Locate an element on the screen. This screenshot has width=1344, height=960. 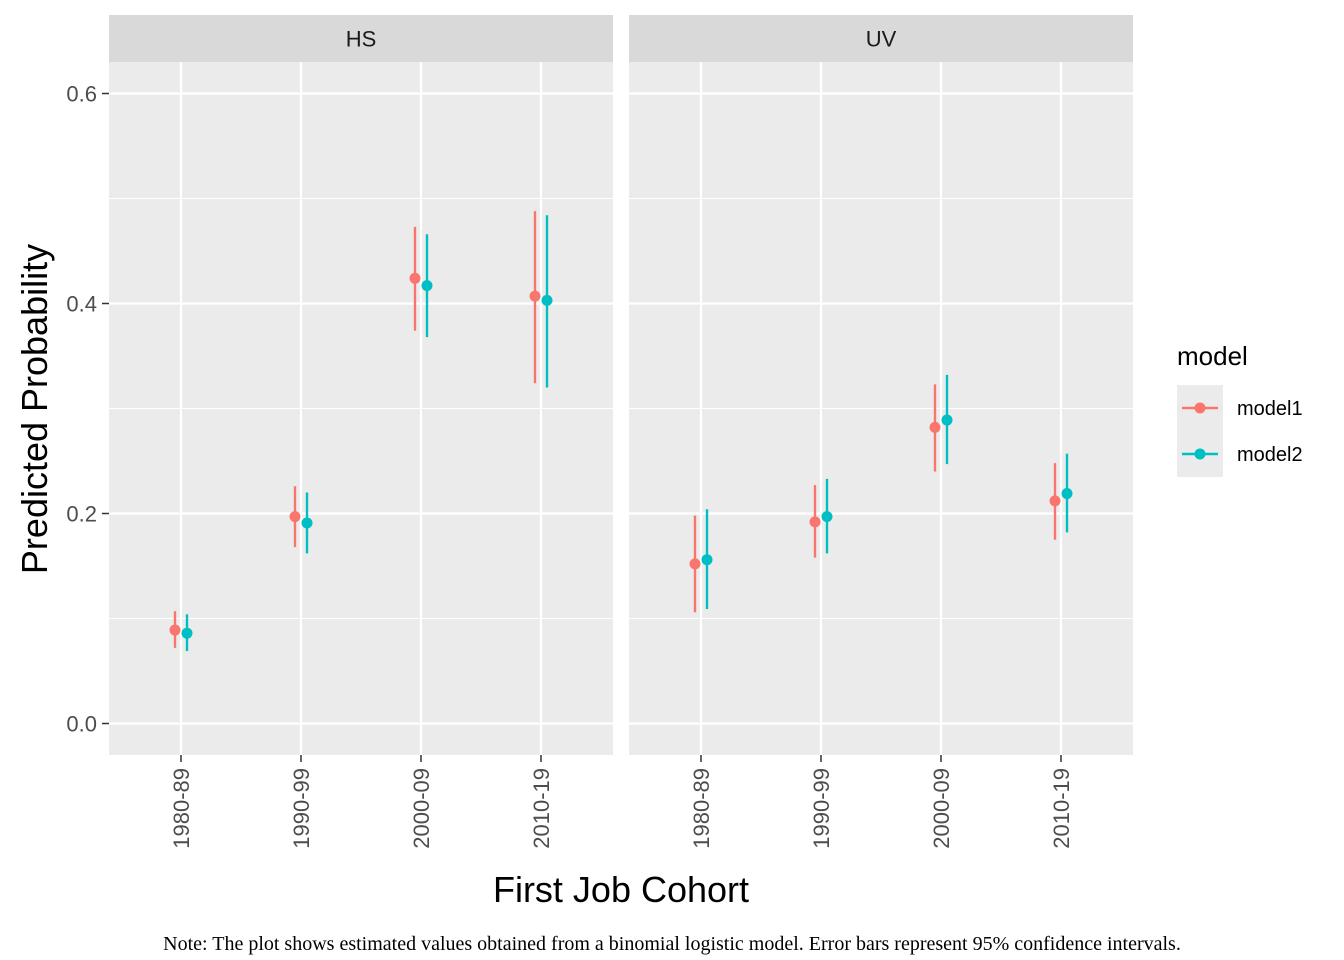
facet-strip-label: HS is located at coordinates (361, 39).